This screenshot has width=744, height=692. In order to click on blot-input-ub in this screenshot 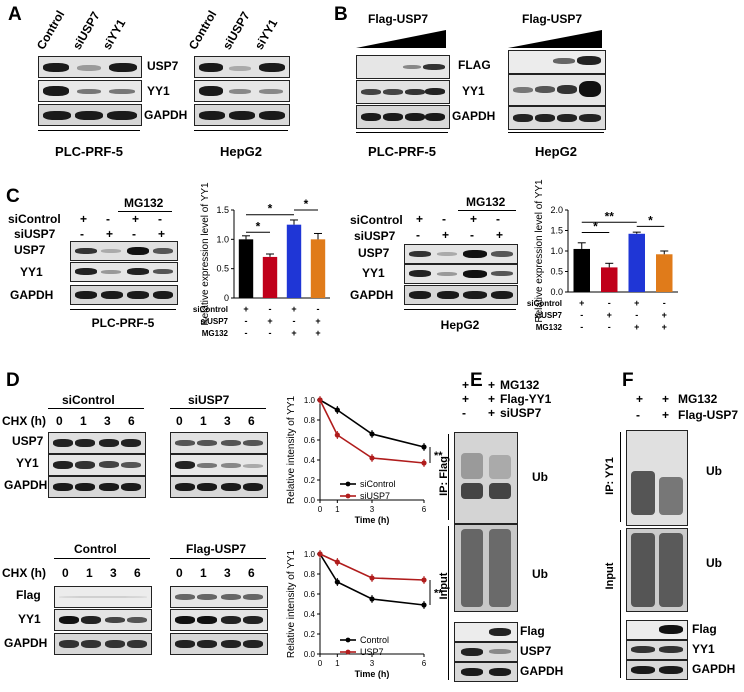, I will do `click(657, 570)`.